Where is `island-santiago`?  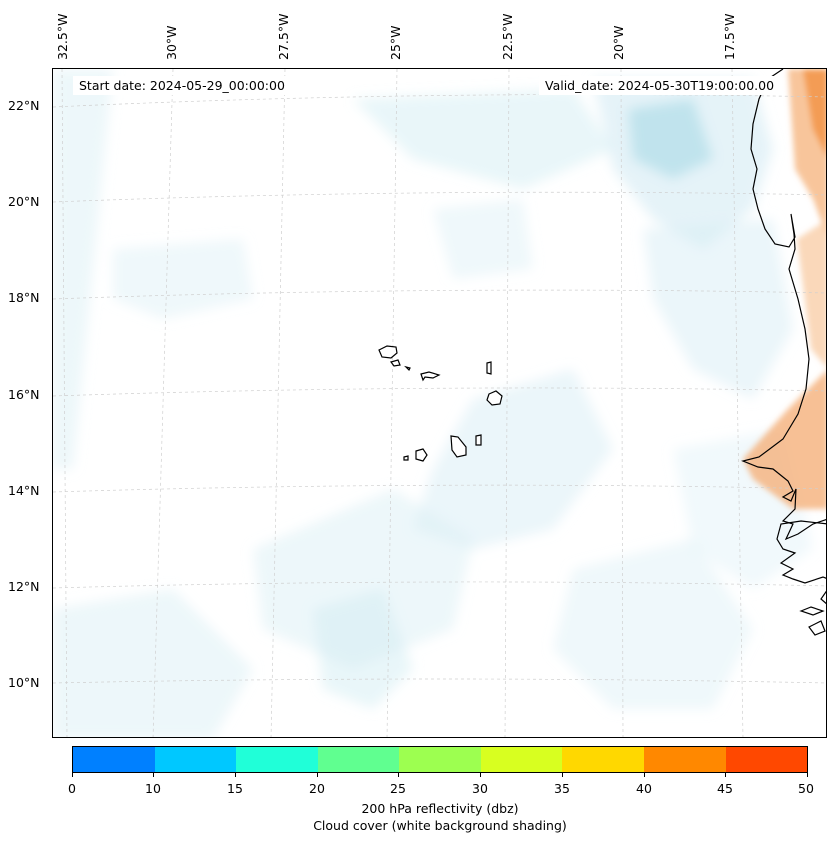 island-santiago is located at coordinates (458, 446).